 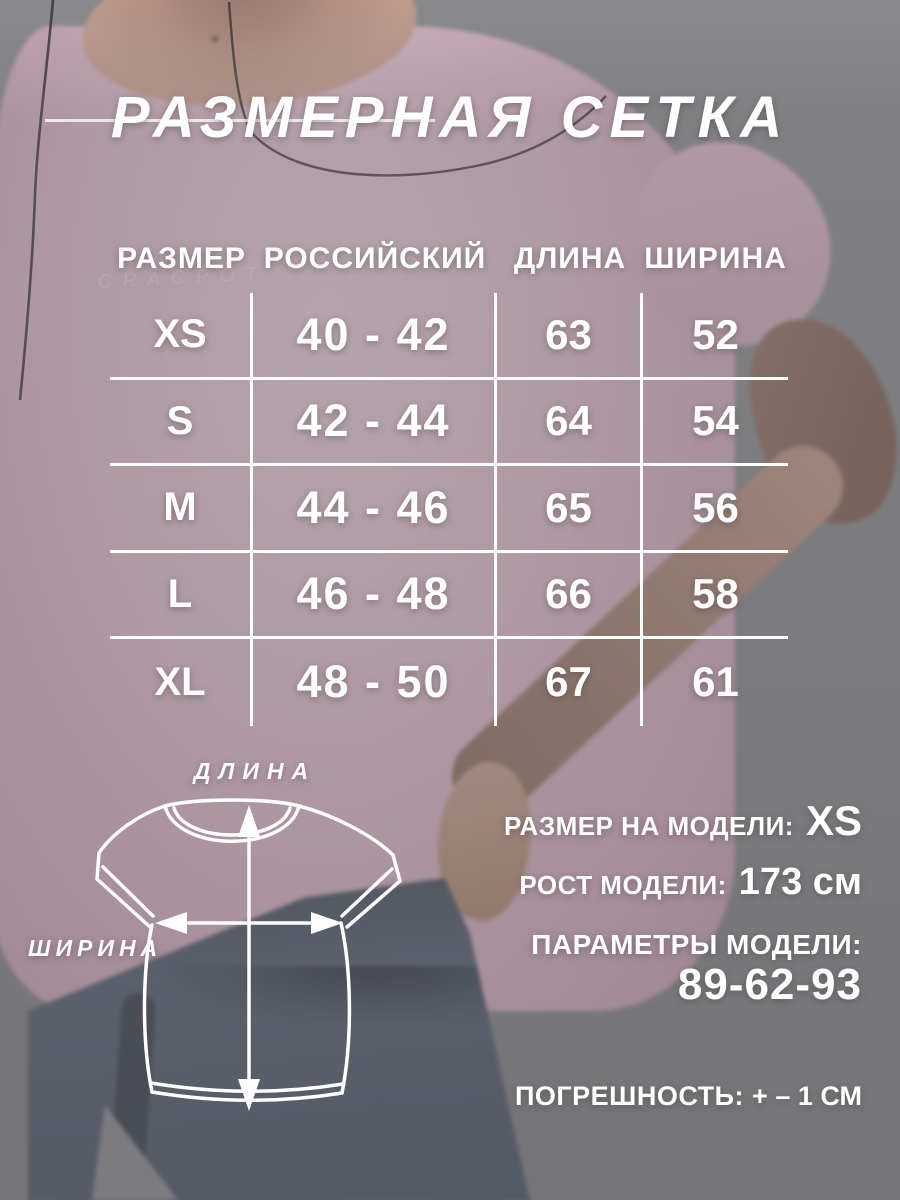 What do you see at coordinates (715, 507) in the screenshot?
I see `width-cell: 56` at bounding box center [715, 507].